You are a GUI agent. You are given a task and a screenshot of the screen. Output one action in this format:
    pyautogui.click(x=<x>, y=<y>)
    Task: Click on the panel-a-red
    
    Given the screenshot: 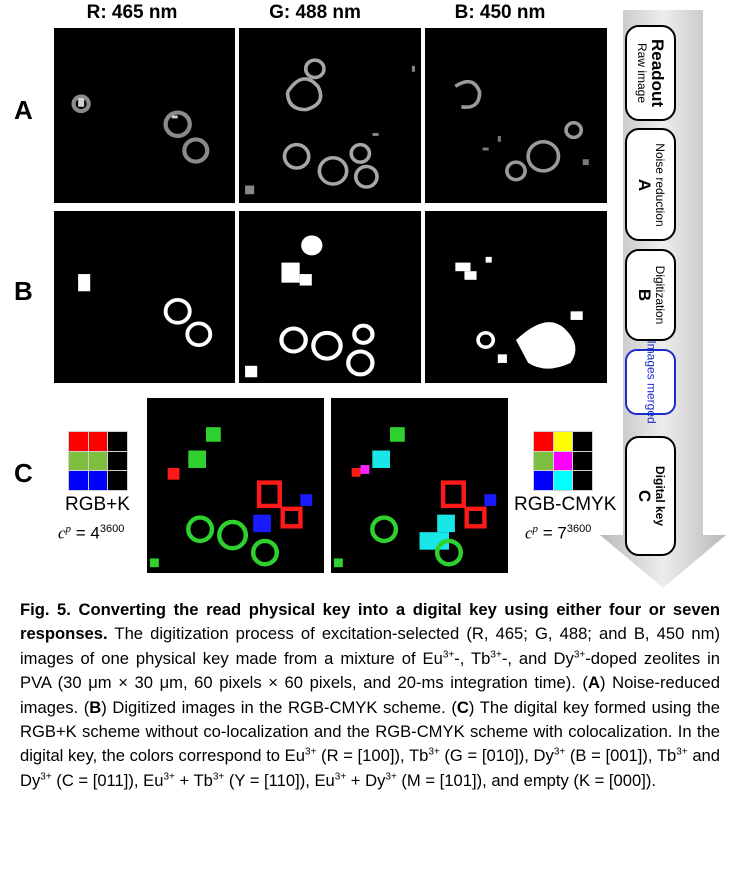 What is the action you would take?
    pyautogui.click(x=144, y=115)
    